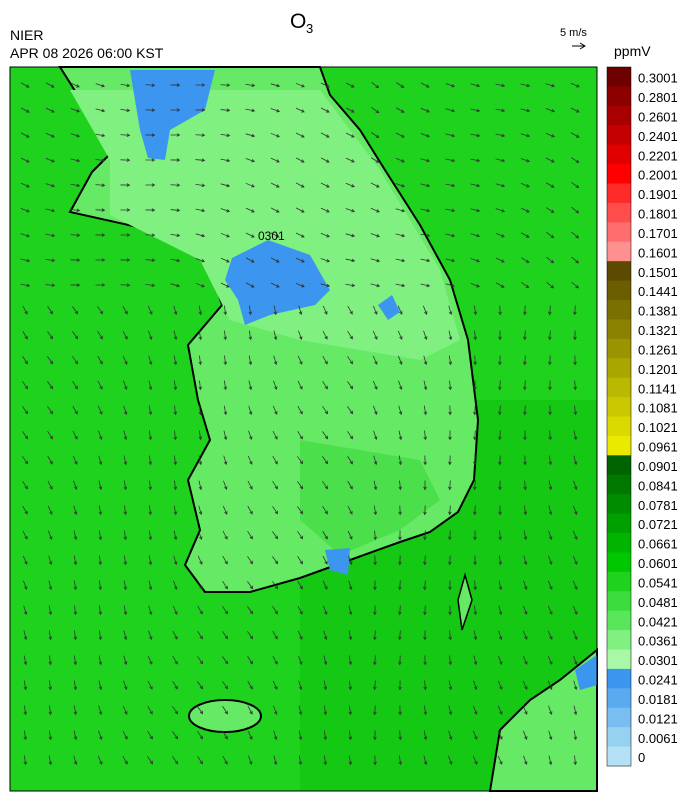 The image size is (692, 803). I want to click on legend-label: 0.0121, so click(658, 718).